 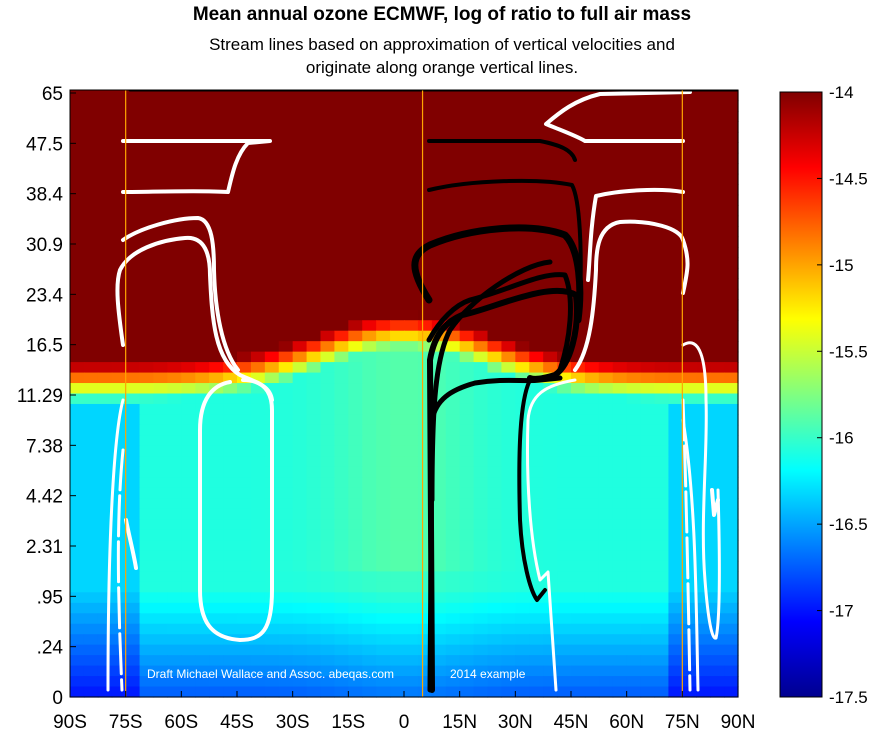 I want to click on colorbar-axis: -14-14.5-15-15.5-16-16.5-17-17.5, so click(x=842, y=395).